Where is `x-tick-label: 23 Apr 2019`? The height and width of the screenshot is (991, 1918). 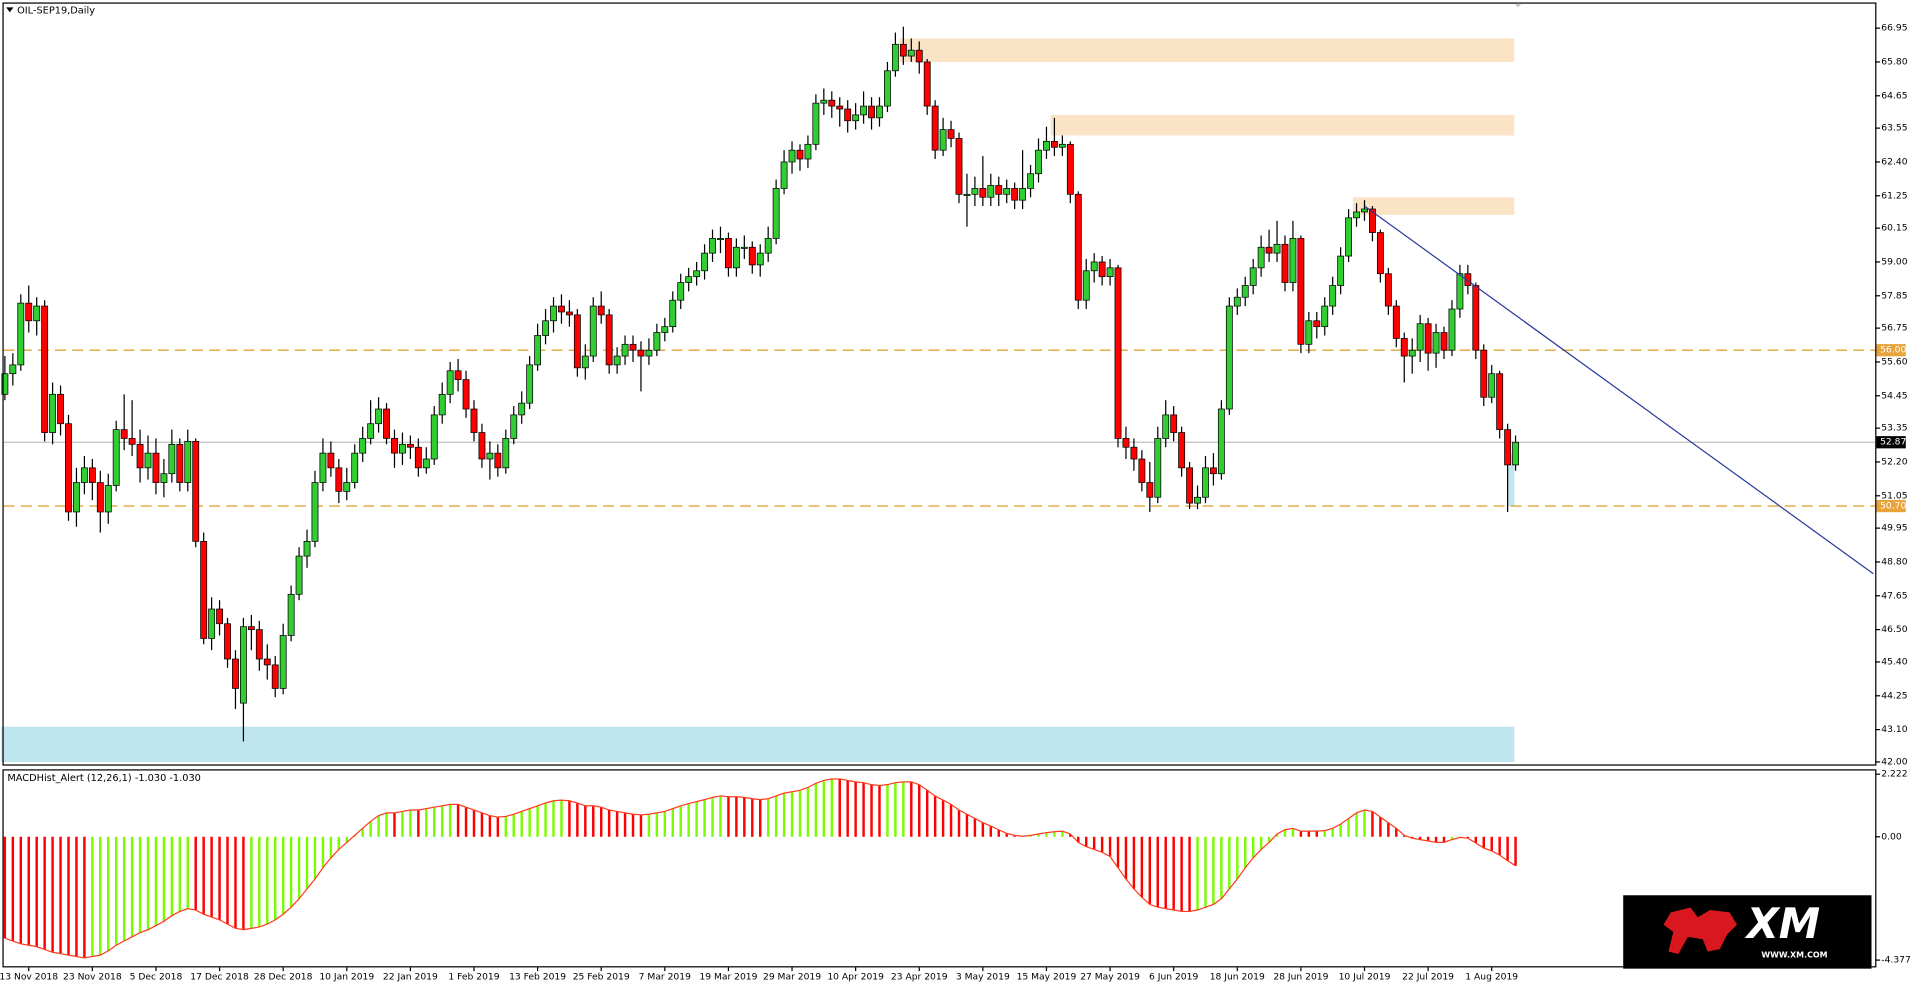
x-tick-label: 23 Apr 2019 is located at coordinates (919, 977).